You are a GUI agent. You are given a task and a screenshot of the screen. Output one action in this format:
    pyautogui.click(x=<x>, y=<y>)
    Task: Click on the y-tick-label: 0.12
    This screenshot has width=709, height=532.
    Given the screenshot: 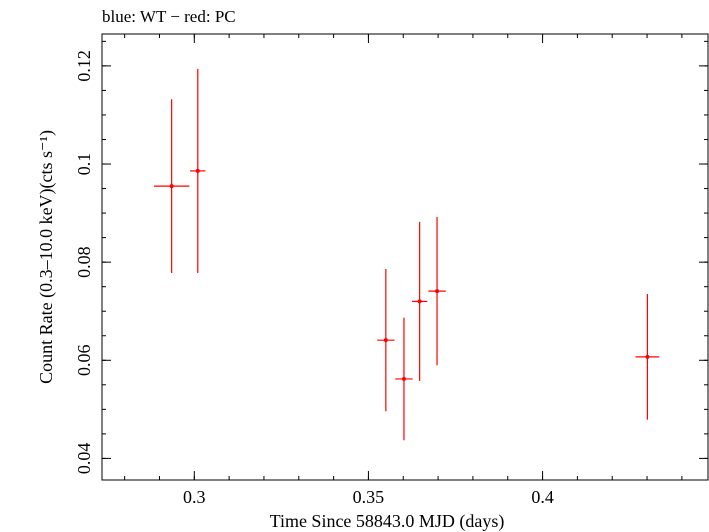 What is the action you would take?
    pyautogui.click(x=84, y=66)
    